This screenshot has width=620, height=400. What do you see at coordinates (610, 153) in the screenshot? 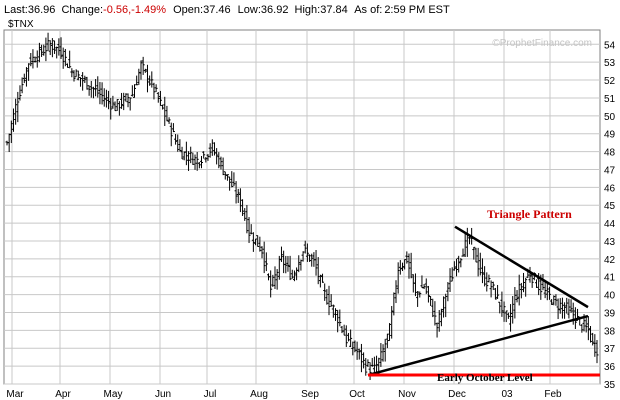
I see `y-tick-label: 48` at bounding box center [610, 153].